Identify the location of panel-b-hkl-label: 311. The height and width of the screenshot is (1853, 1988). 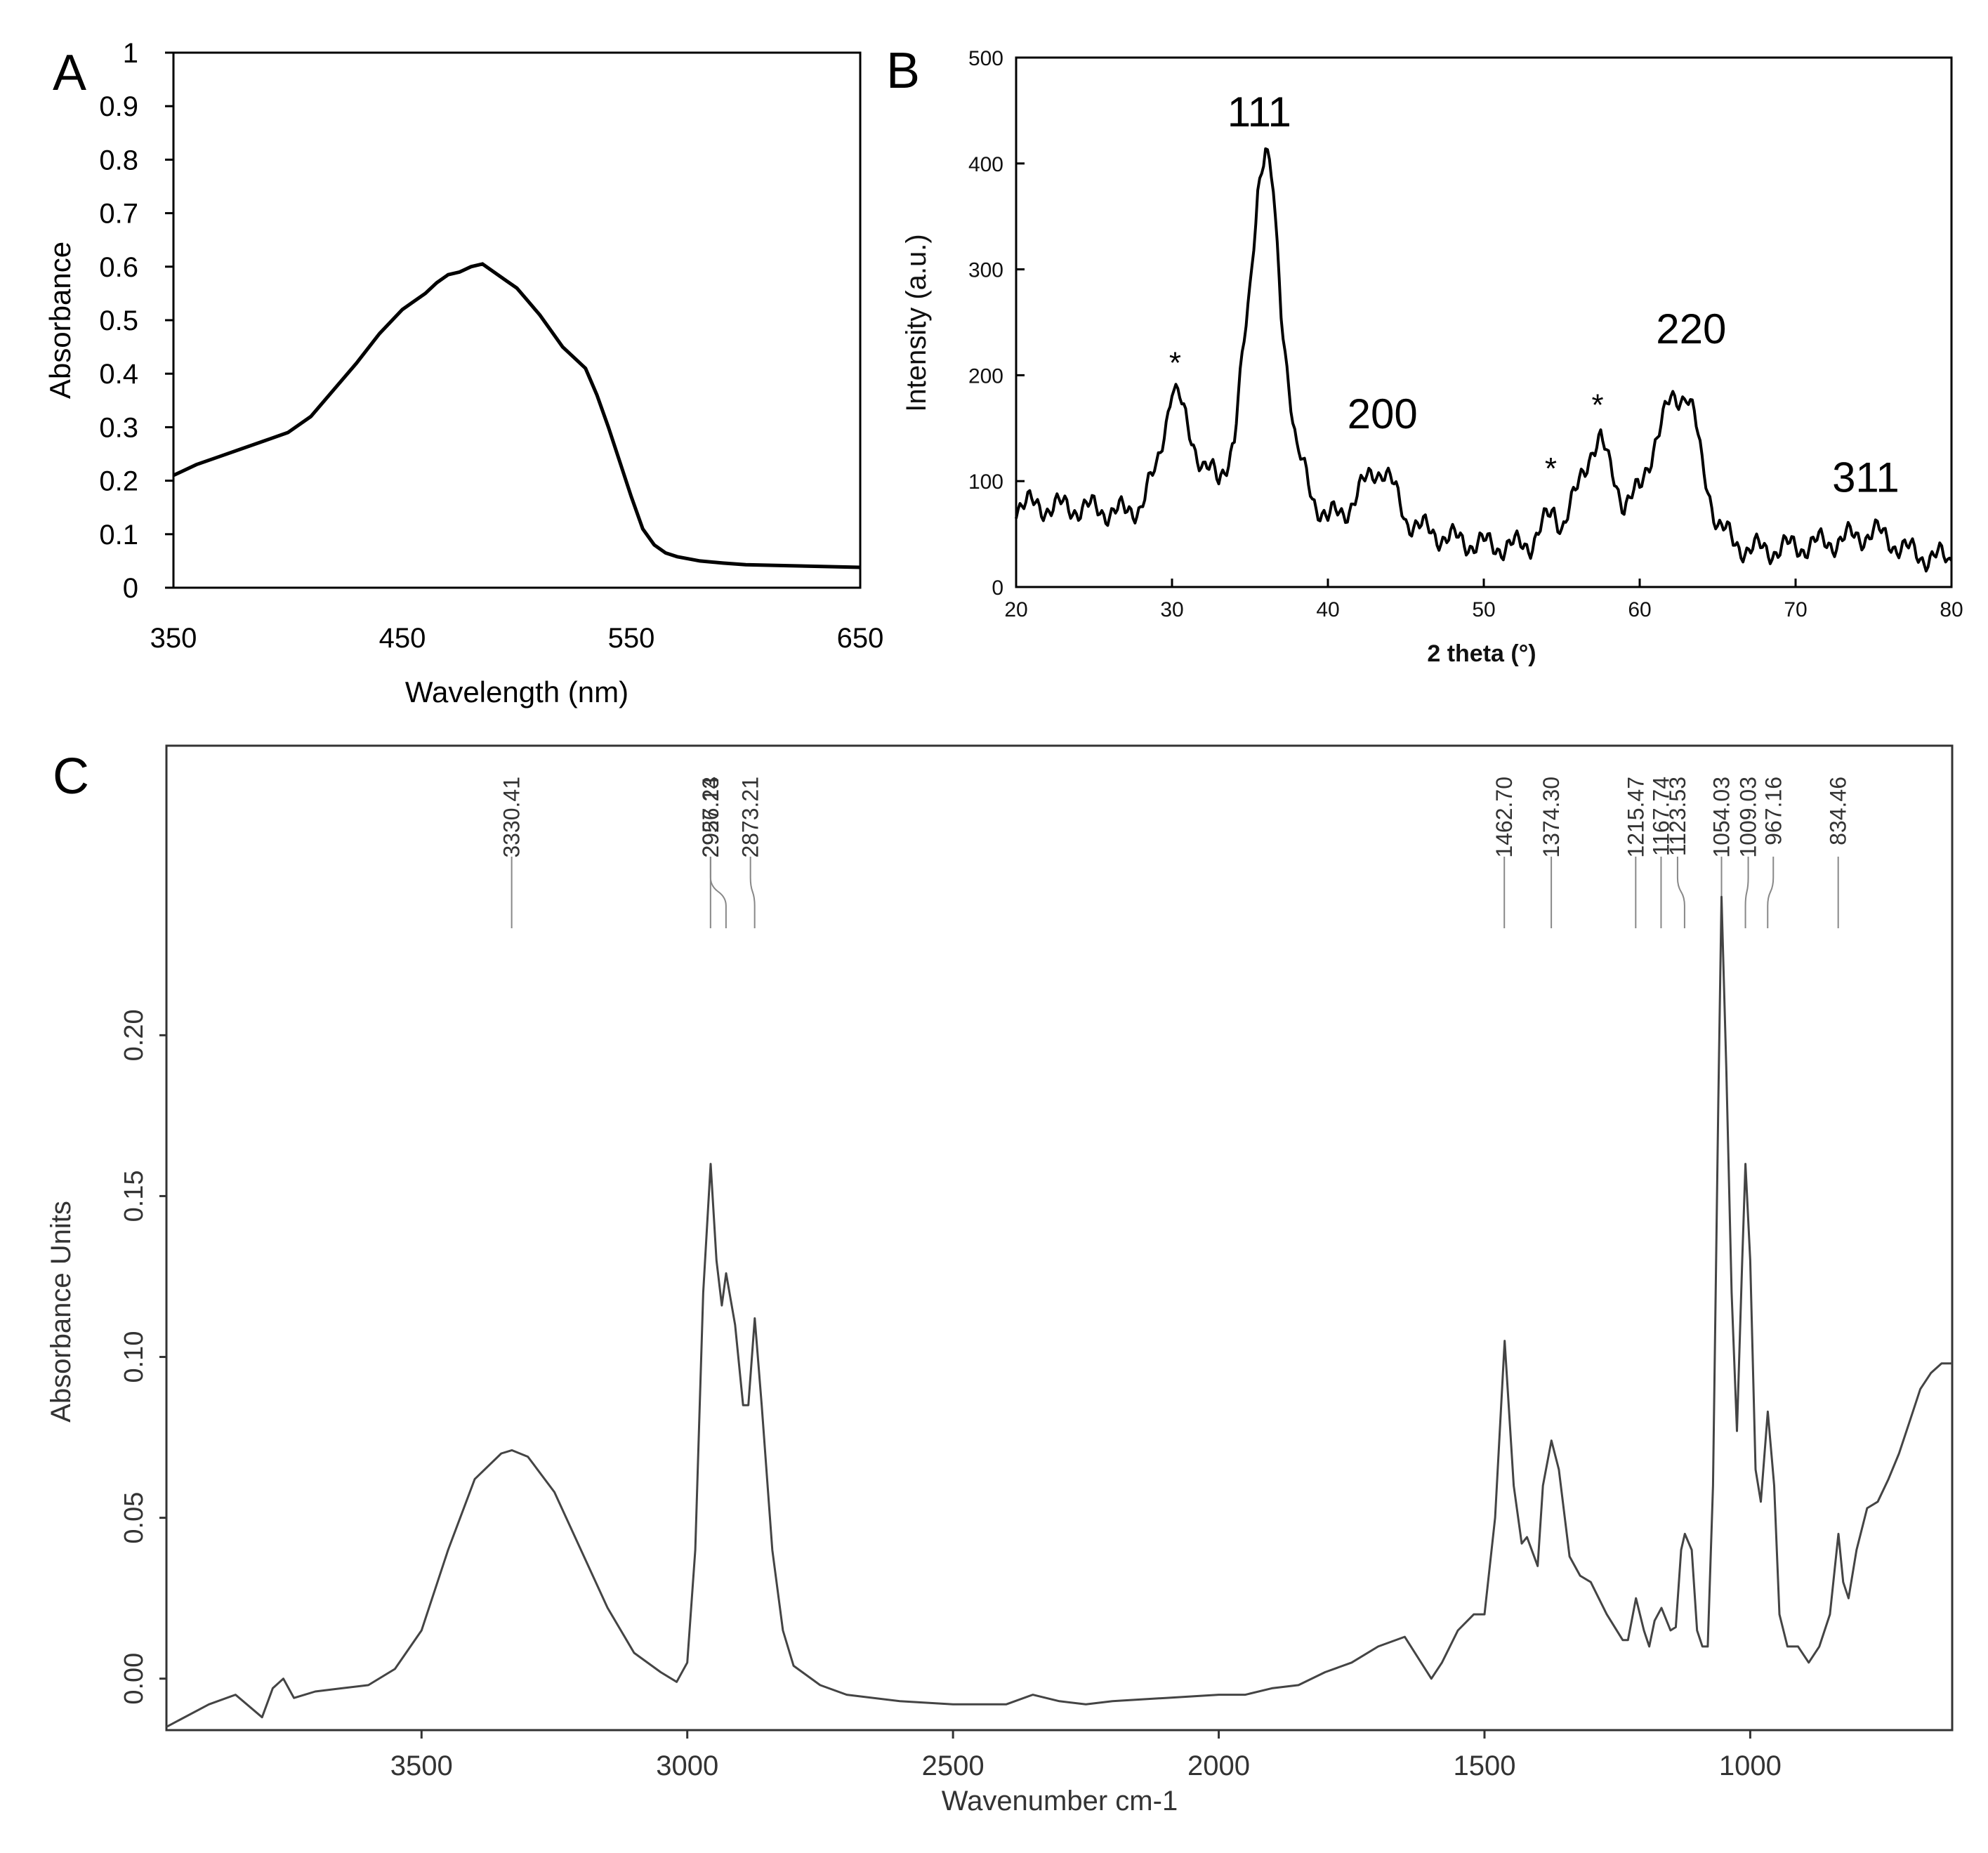
(1866, 477).